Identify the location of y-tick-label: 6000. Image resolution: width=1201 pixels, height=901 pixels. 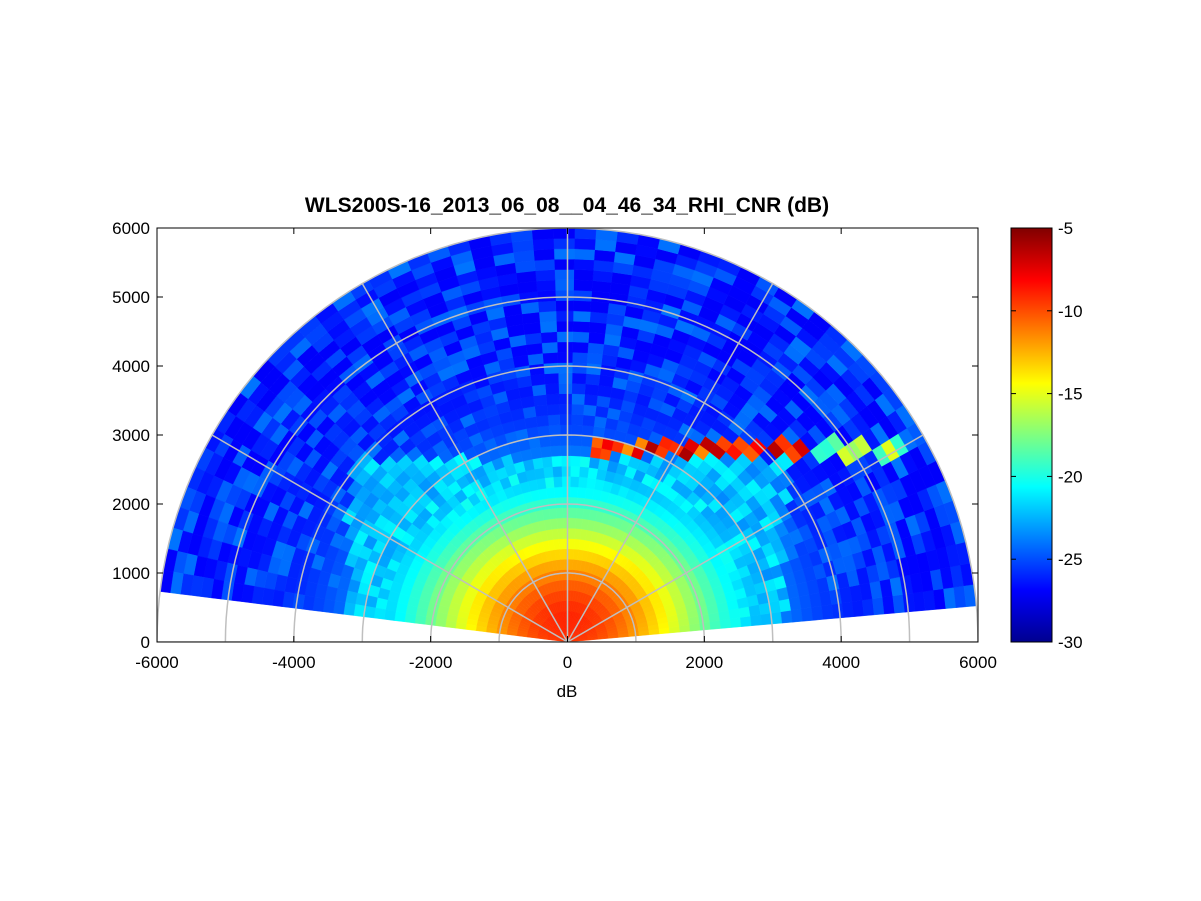
(131, 228).